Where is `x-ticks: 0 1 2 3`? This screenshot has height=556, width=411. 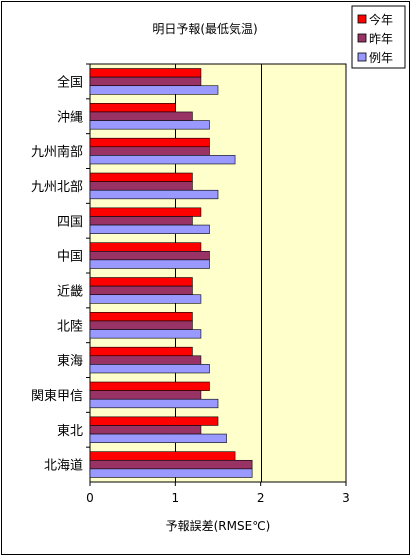
x-ticks: 0 1 2 3 is located at coordinates (218, 493).